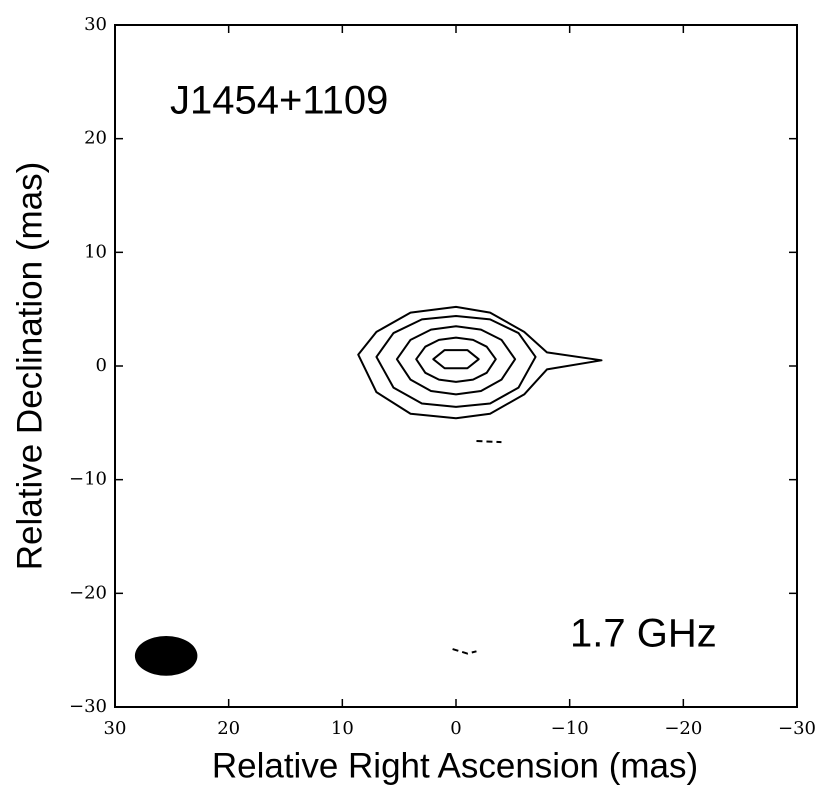 Image resolution: width=831 pixels, height=802 pixels. What do you see at coordinates (455, 728) in the screenshot?
I see `x-tick-label: 0` at bounding box center [455, 728].